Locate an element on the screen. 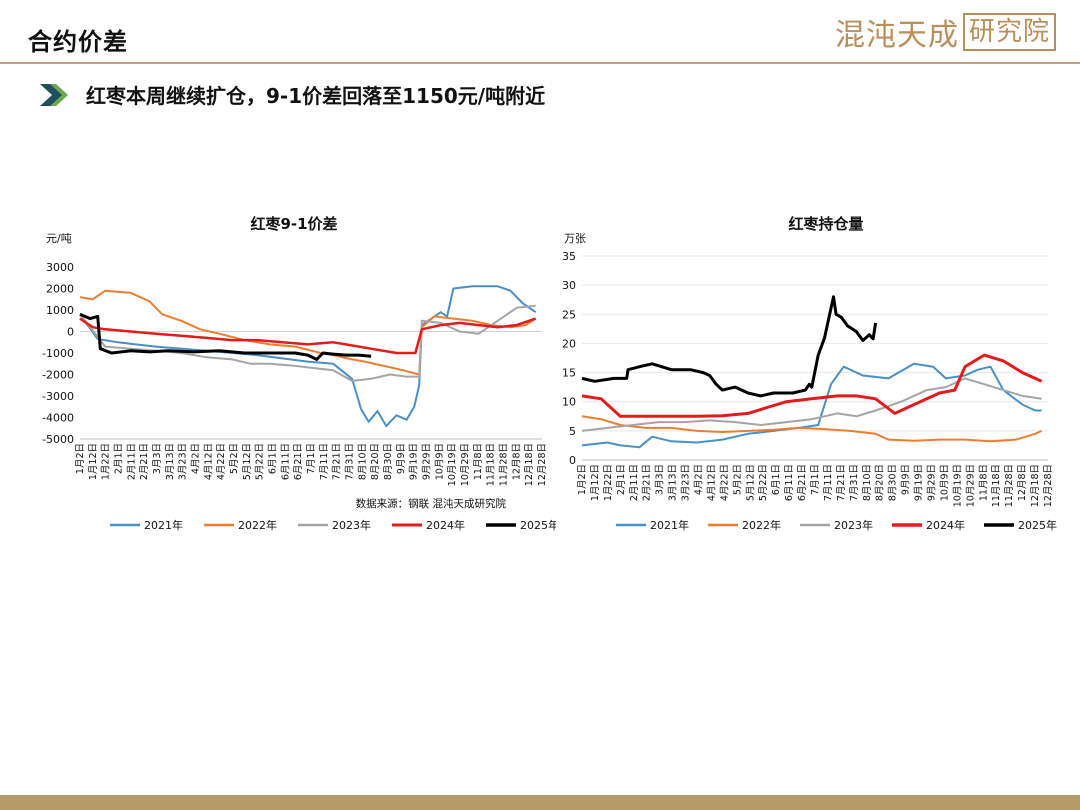 This screenshot has height=810, width=1080. x-tick-label: 10月9日 is located at coordinates (439, 461).